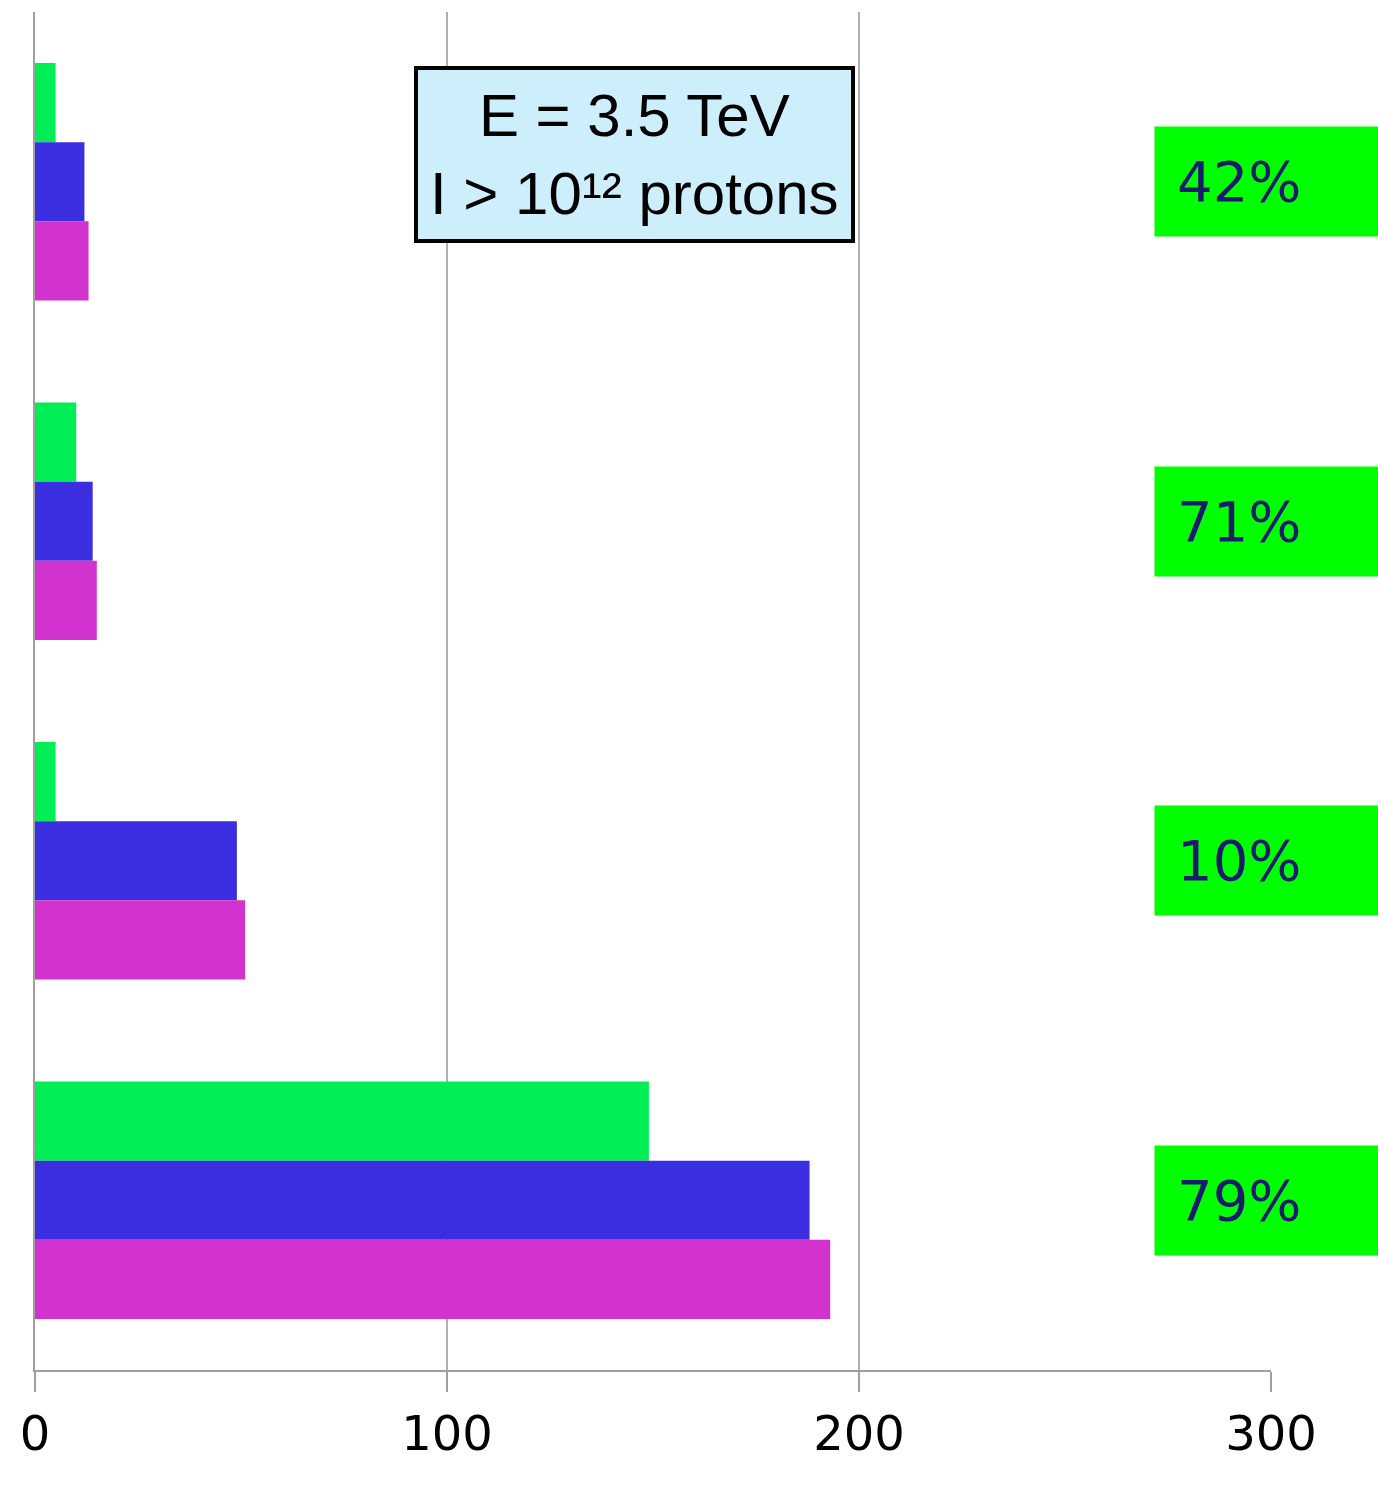  I want to click on x-tick-label: 100, so click(447, 1432).